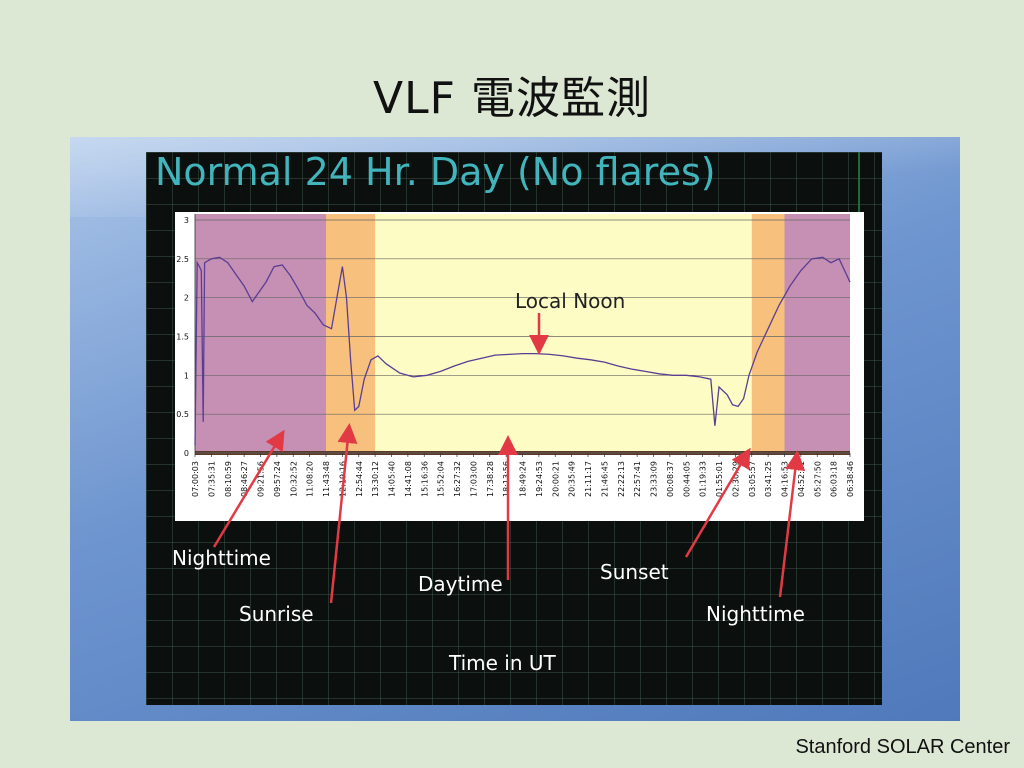 The height and width of the screenshot is (768, 1024). What do you see at coordinates (621, 479) in the screenshot?
I see `x-tick-label: 22:22:13` at bounding box center [621, 479].